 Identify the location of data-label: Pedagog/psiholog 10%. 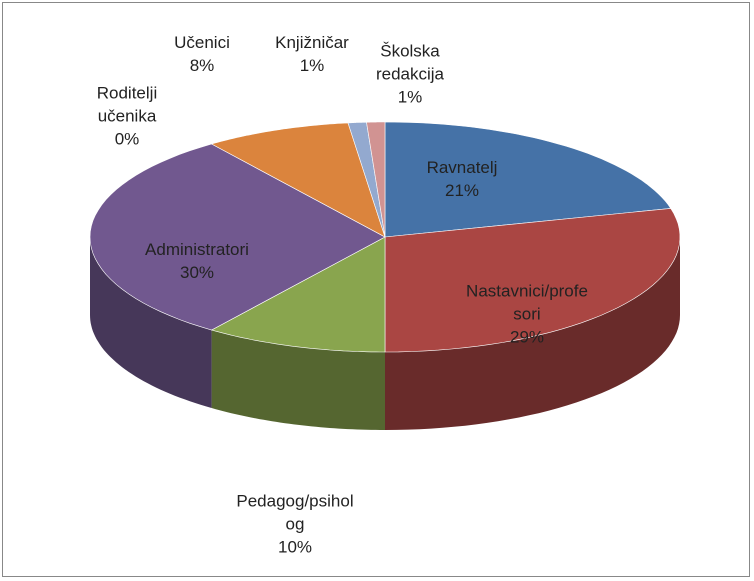
(295, 525).